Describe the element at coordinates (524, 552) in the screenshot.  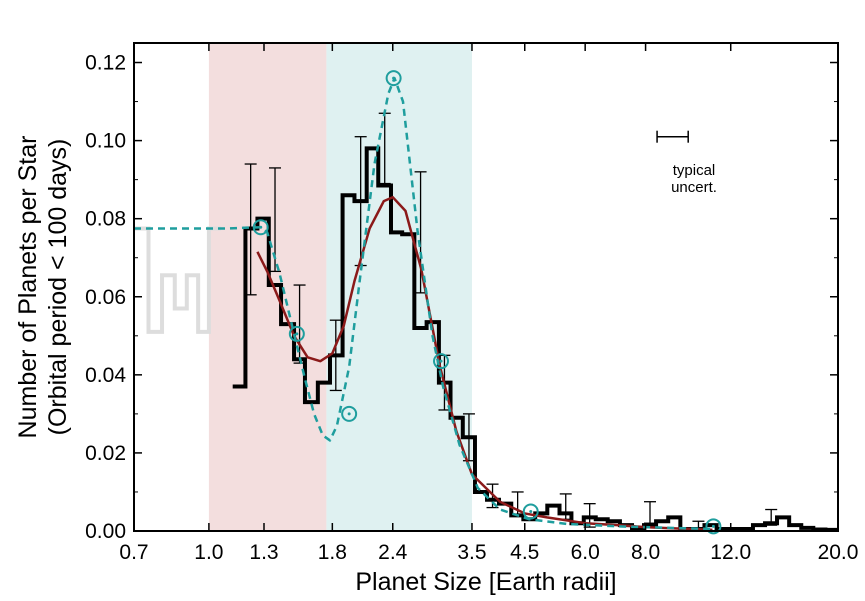
I see `x-tick-label: 4.5` at that location.